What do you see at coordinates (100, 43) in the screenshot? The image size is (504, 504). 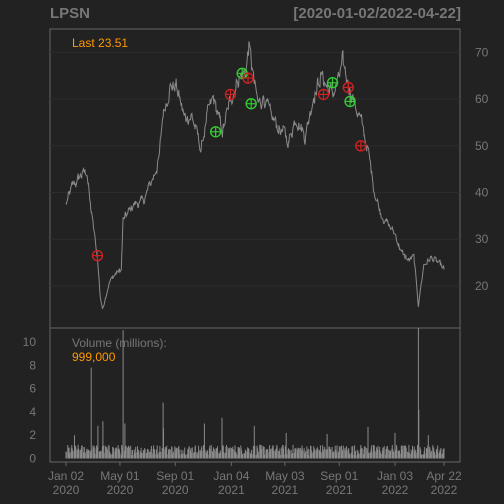 I see `last-price-label: Last 23.51` at bounding box center [100, 43].